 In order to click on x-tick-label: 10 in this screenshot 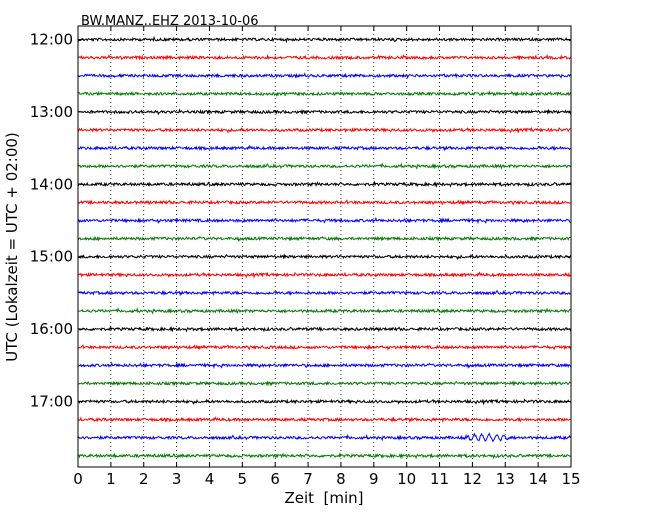, I will do `click(406, 479)`.